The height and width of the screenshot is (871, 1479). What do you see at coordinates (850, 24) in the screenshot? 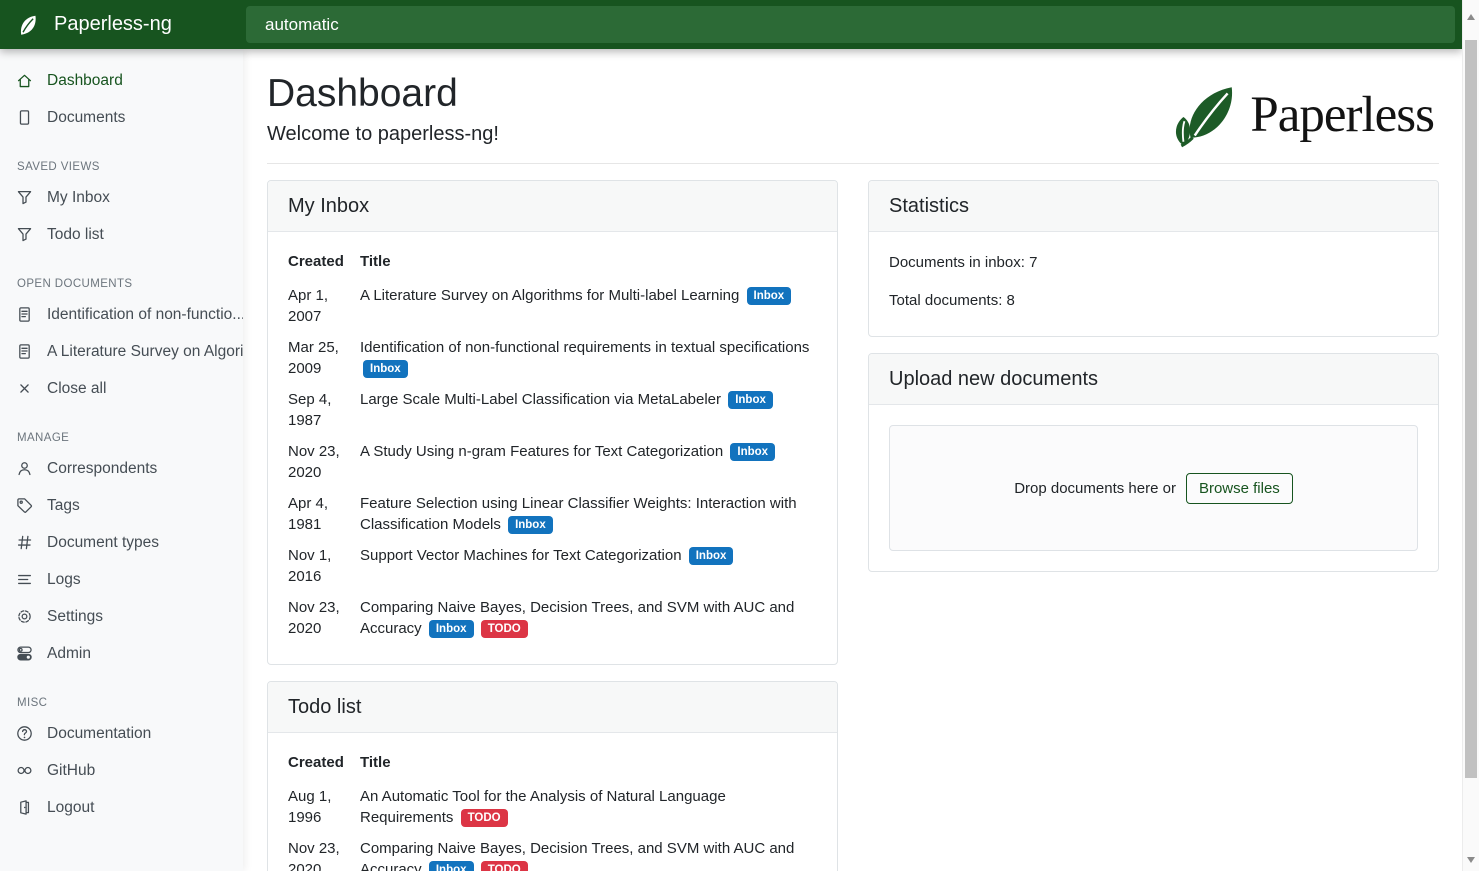
I see `global-search-input` at bounding box center [850, 24].